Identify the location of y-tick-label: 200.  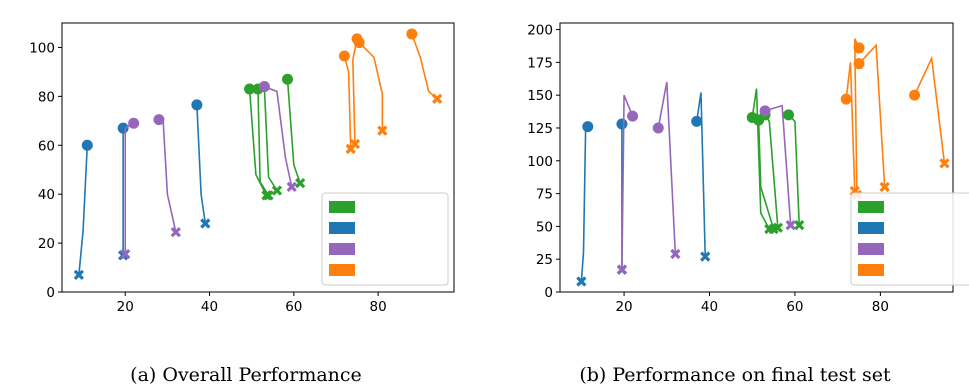
(540, 31).